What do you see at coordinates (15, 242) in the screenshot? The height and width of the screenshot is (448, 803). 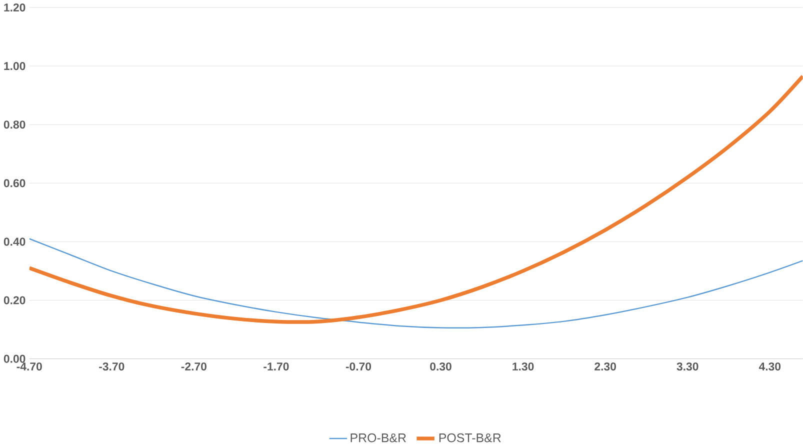 I see `y-tick-label: 0.40` at bounding box center [15, 242].